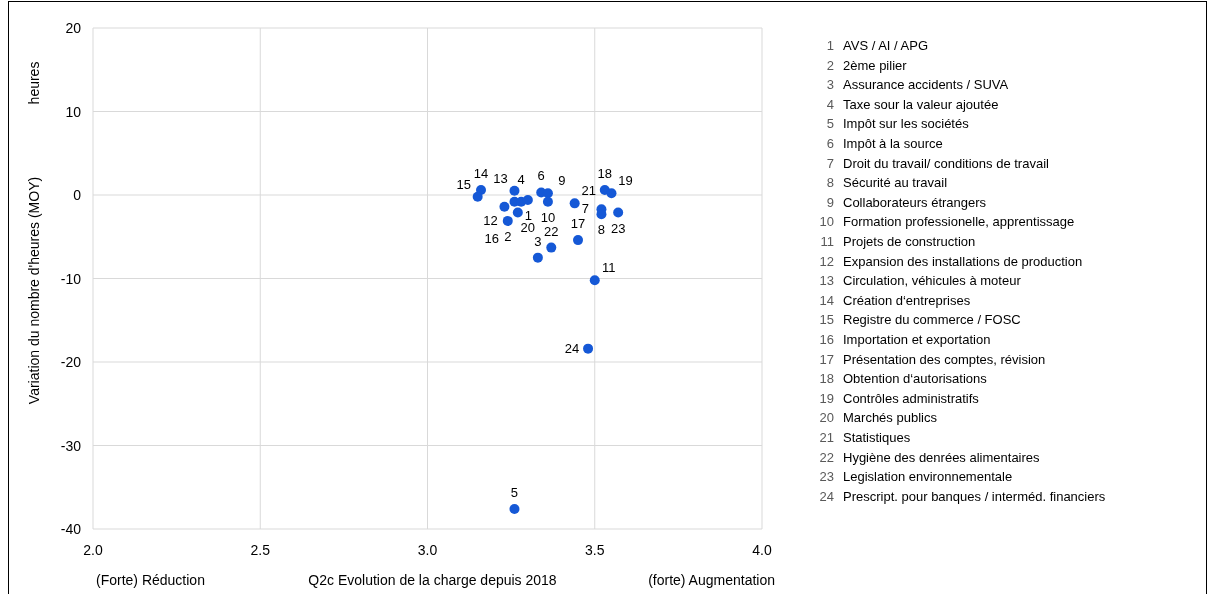 This screenshot has width=1208, height=594. What do you see at coordinates (711, 580) in the screenshot?
I see `text: (forte) Augmentation` at bounding box center [711, 580].